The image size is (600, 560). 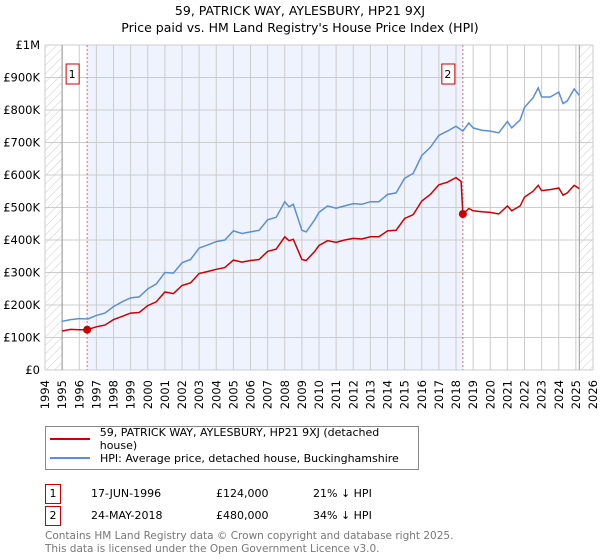 What do you see at coordinates (456, 394) in the screenshot?
I see `x-tick-label: 2018` at bounding box center [456, 394].